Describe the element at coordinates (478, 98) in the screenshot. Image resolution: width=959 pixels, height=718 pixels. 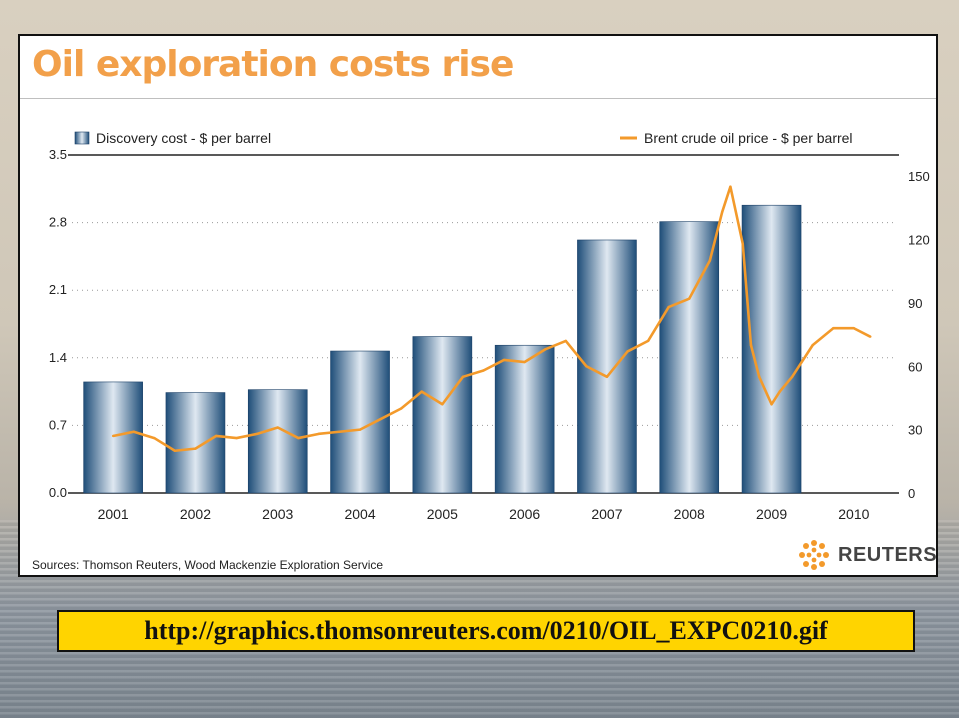
I see `title-divider` at that location.